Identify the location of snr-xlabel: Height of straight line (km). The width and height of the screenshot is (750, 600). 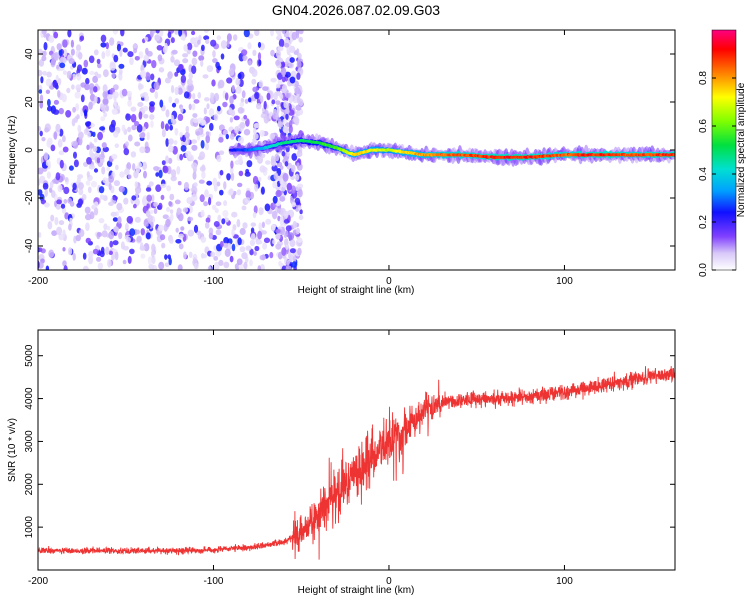
(356, 590).